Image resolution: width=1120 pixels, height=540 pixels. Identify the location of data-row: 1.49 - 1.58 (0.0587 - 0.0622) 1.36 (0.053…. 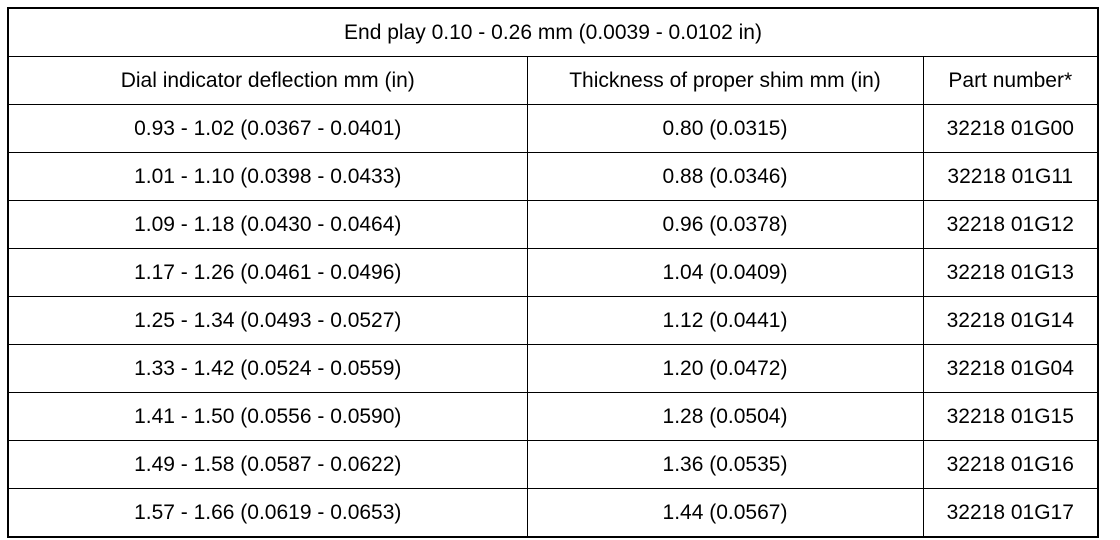
(553, 464).